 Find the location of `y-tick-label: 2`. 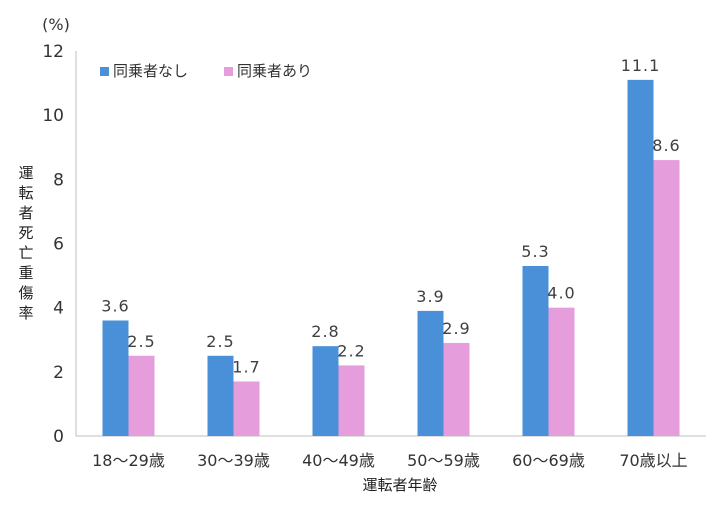

y-tick-label: 2 is located at coordinates (58, 373).